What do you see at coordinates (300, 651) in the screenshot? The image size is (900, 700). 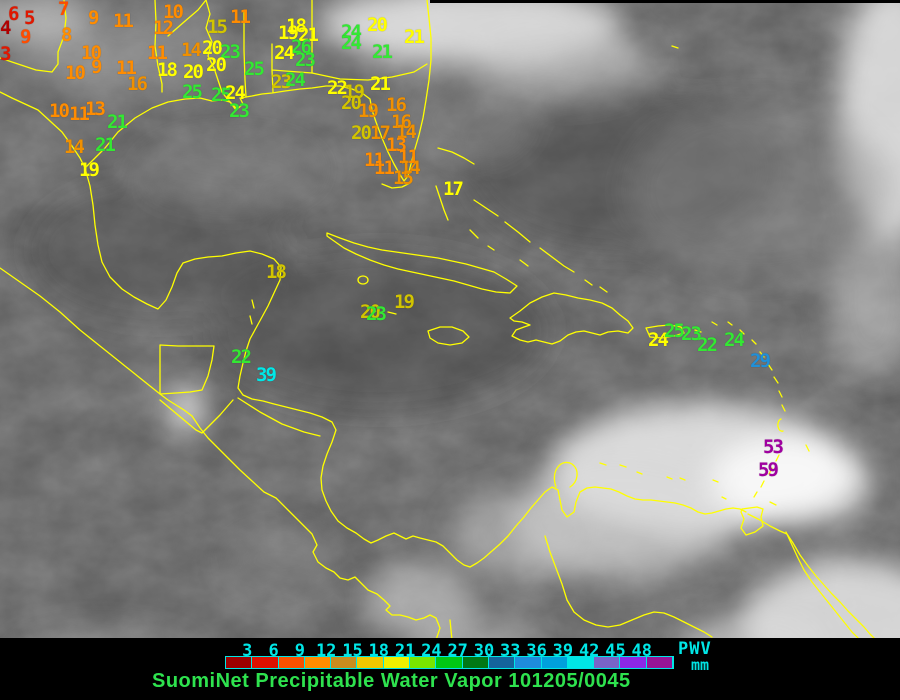 I see `colorbar-tick-label: 9` at bounding box center [300, 651].